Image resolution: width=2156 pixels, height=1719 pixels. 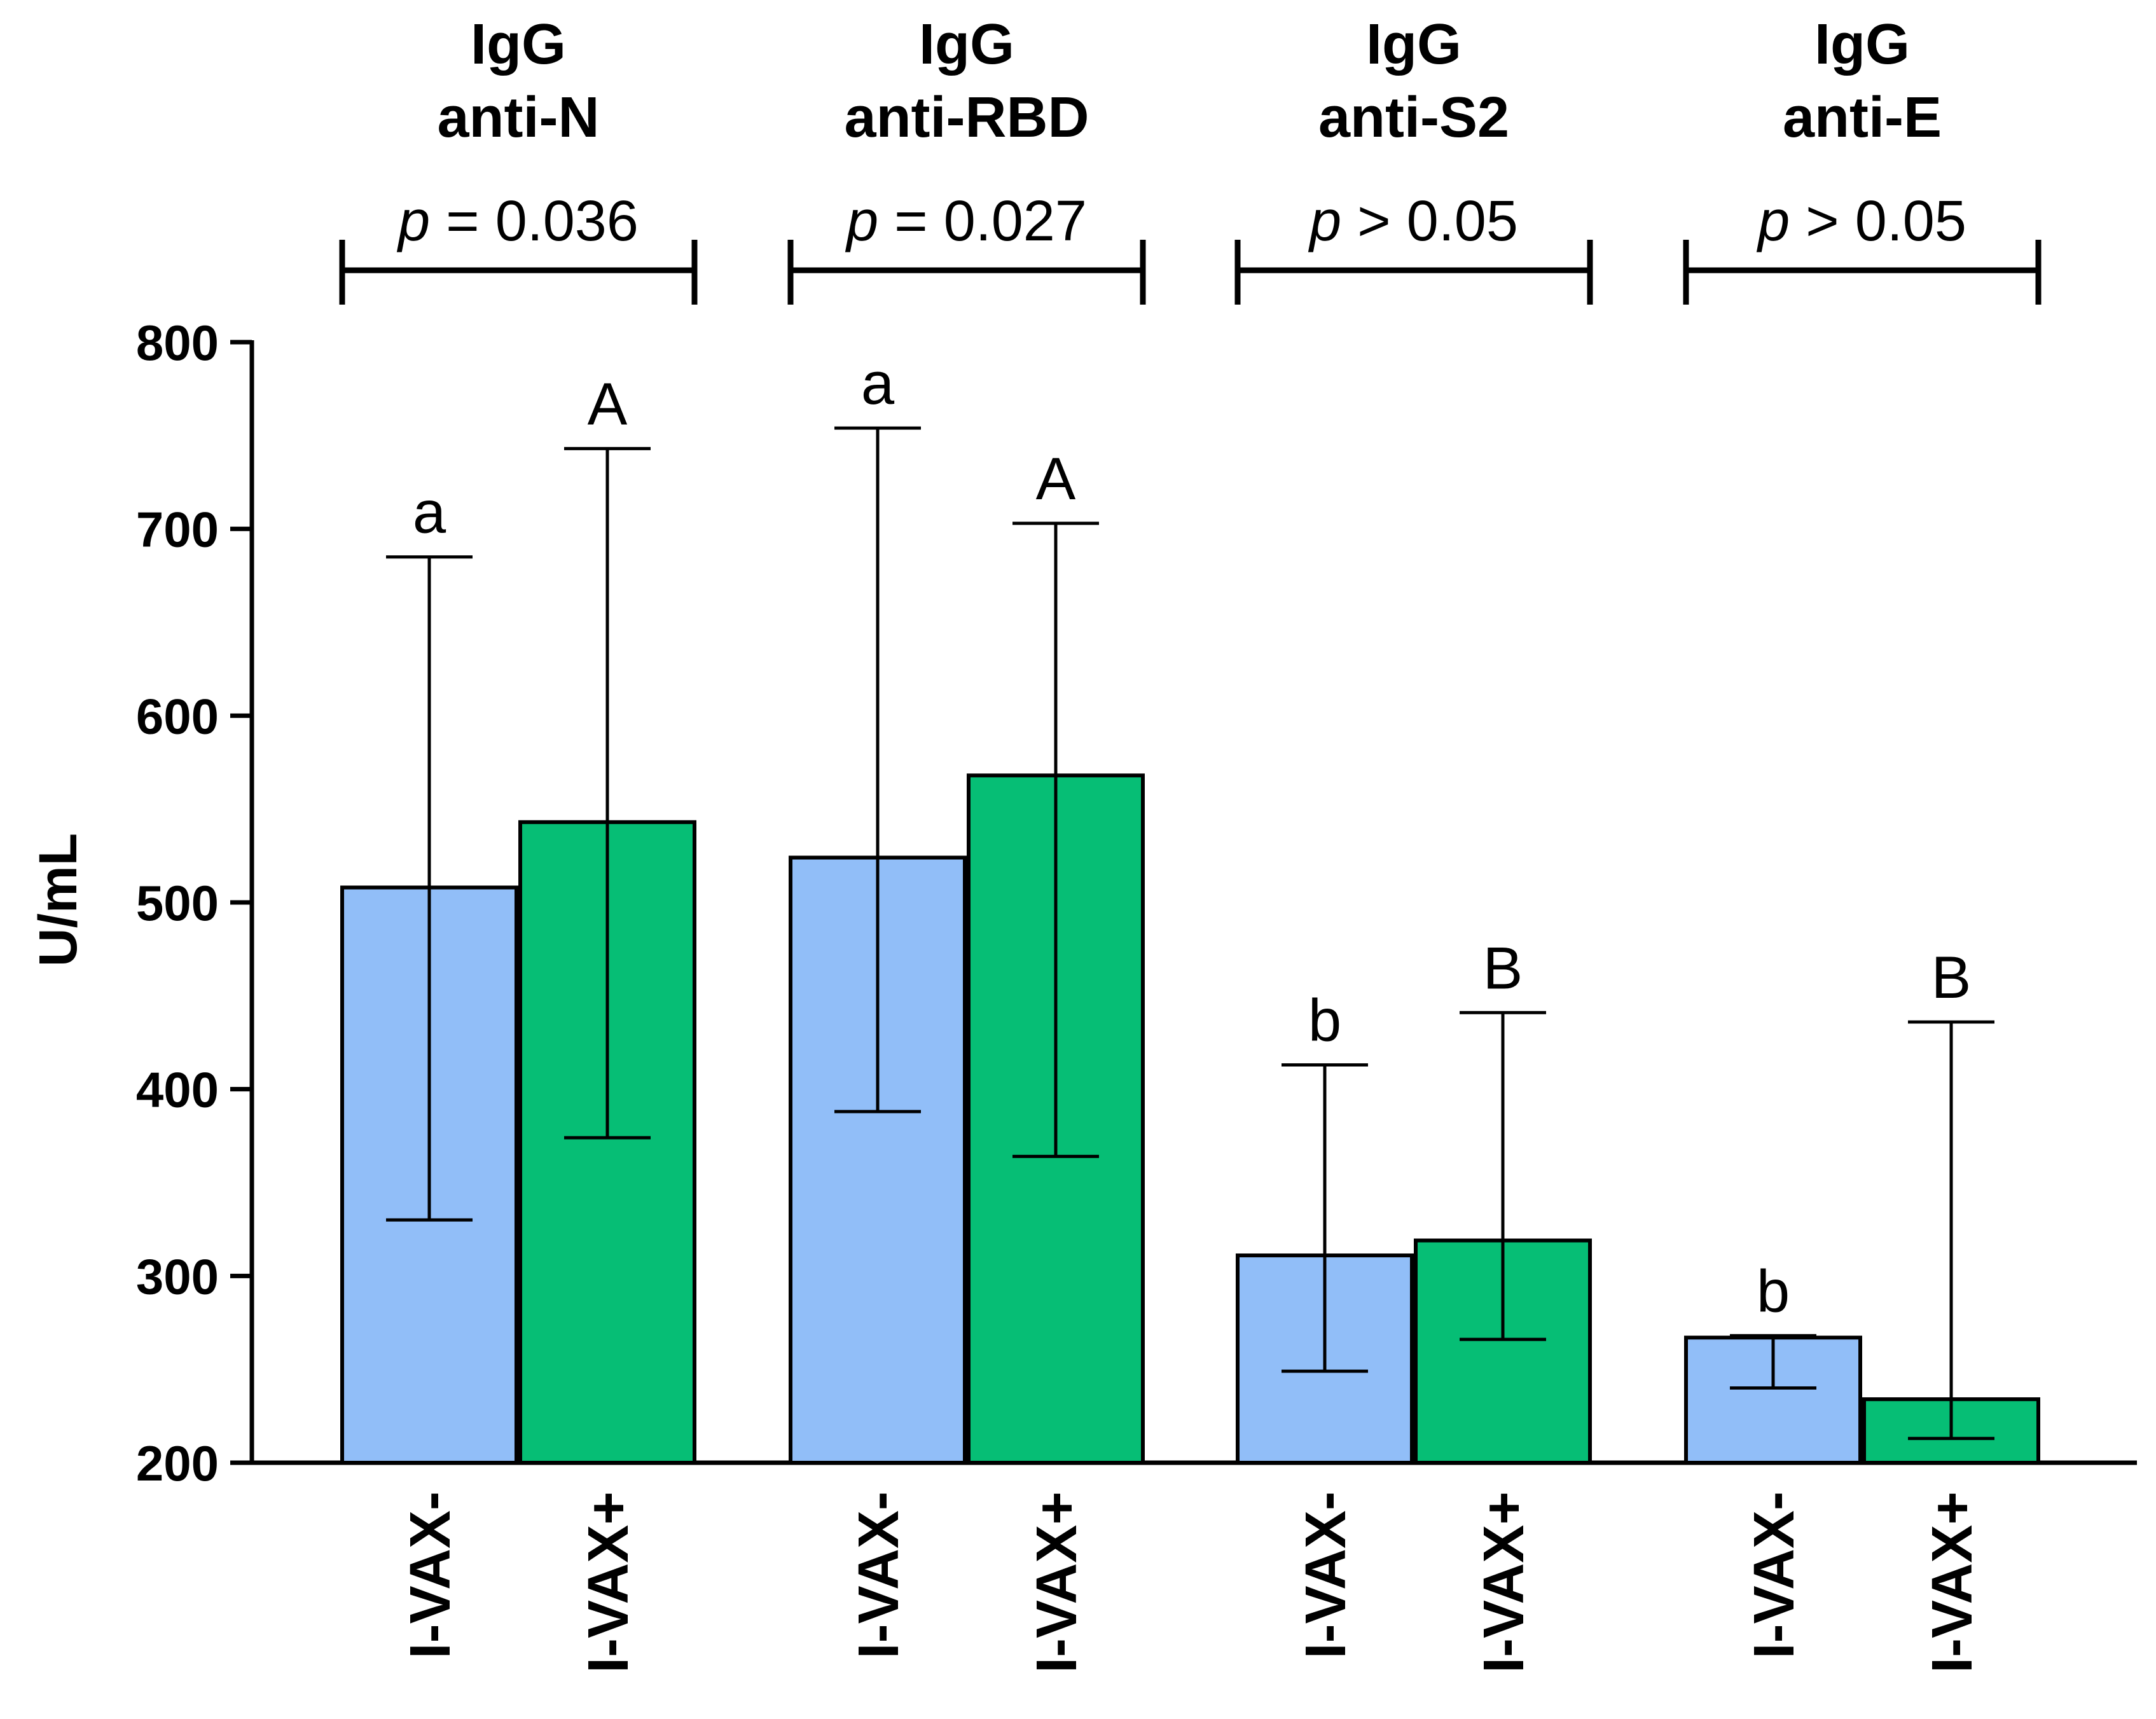 What do you see at coordinates (178, 1276) in the screenshot?
I see `y-tick-label: 300` at bounding box center [178, 1276].